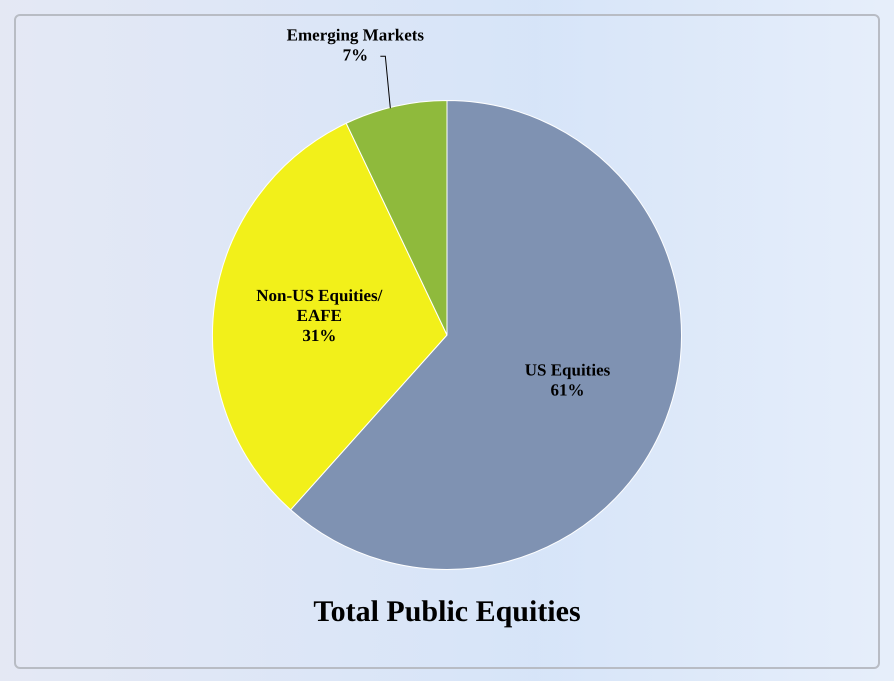 This screenshot has height=681, width=894. Describe the element at coordinates (319, 306) in the screenshot. I see `slice-label: Non-US Equities/EAFE` at that location.